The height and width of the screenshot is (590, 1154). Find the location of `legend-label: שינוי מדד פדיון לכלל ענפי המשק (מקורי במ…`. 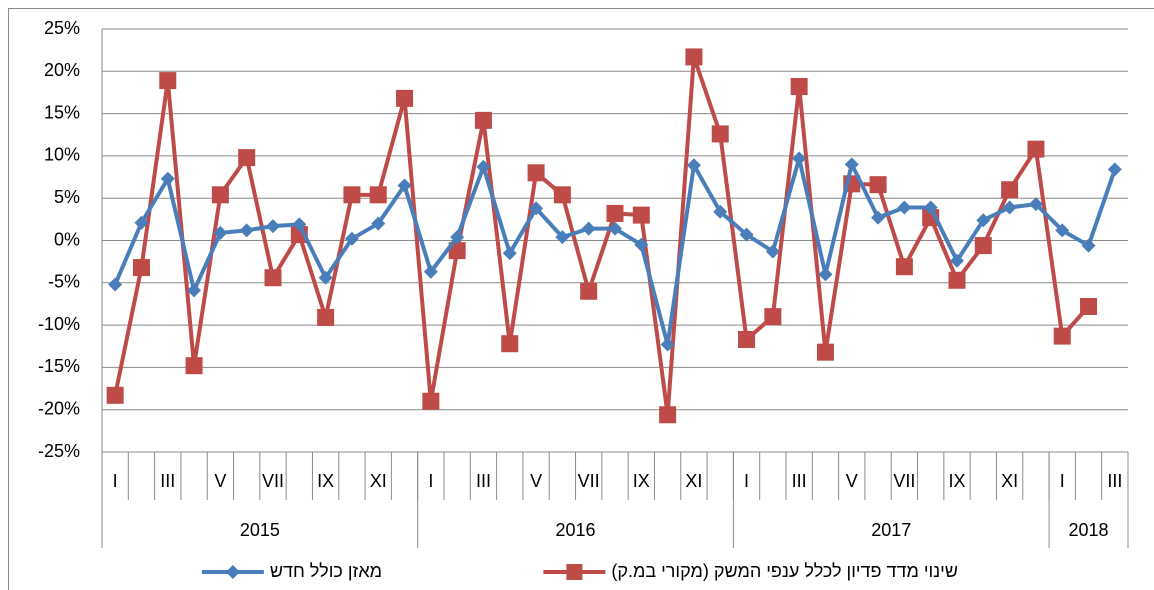

legend-label: שינוי מדד פדיון לכלל ענפי המשק (מקורי במ… is located at coordinates (784, 571).